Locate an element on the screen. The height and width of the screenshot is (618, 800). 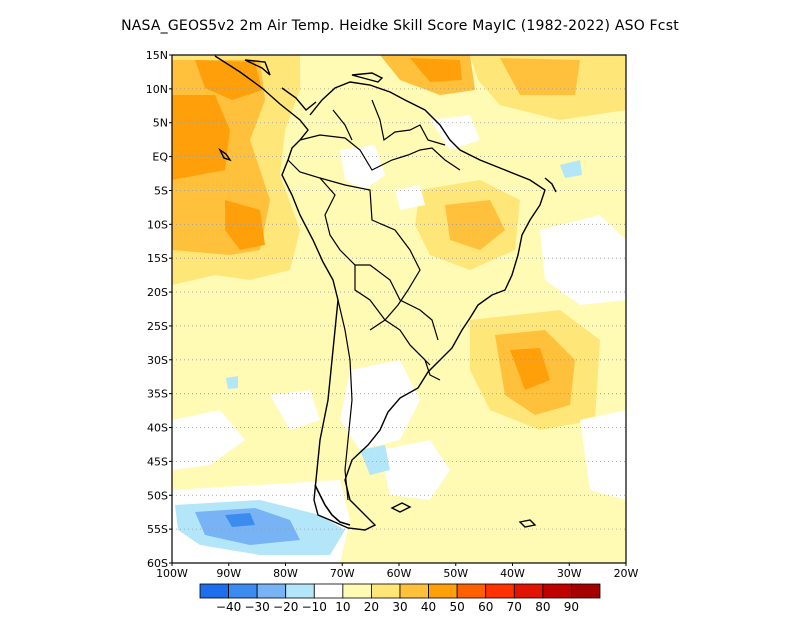
colorbar-label: 50 is located at coordinates (457, 607).